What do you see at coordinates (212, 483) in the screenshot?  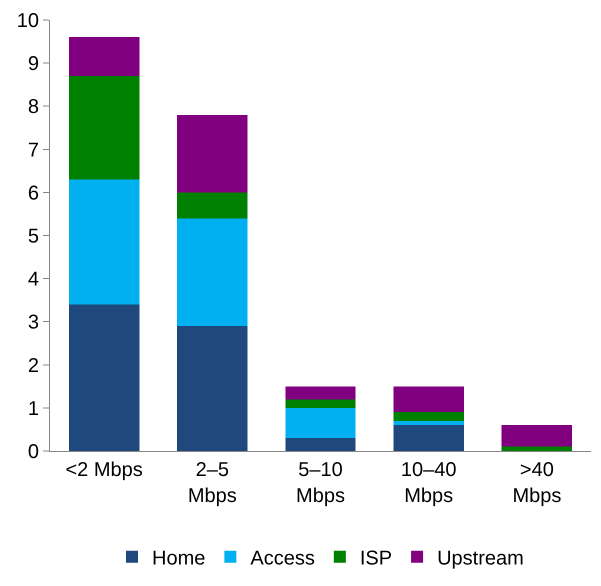 I see `x-tick-label: 2–5 Mbps` at bounding box center [212, 483].